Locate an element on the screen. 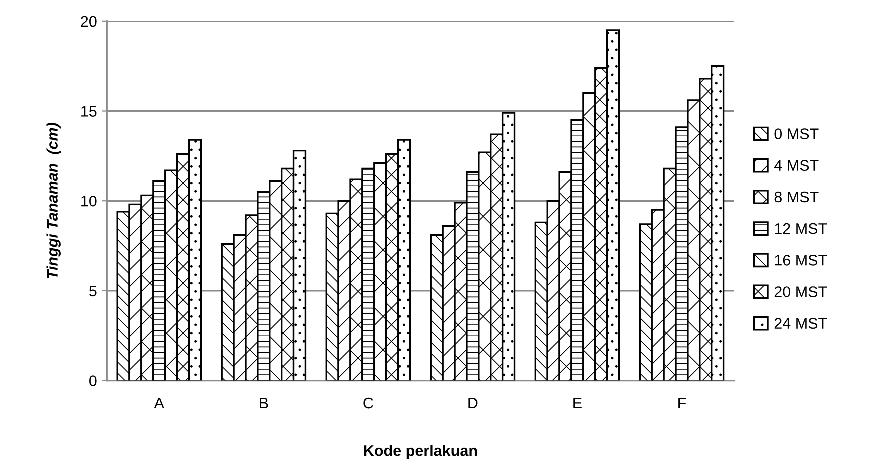  legend-label: 0 MST is located at coordinates (796, 134).